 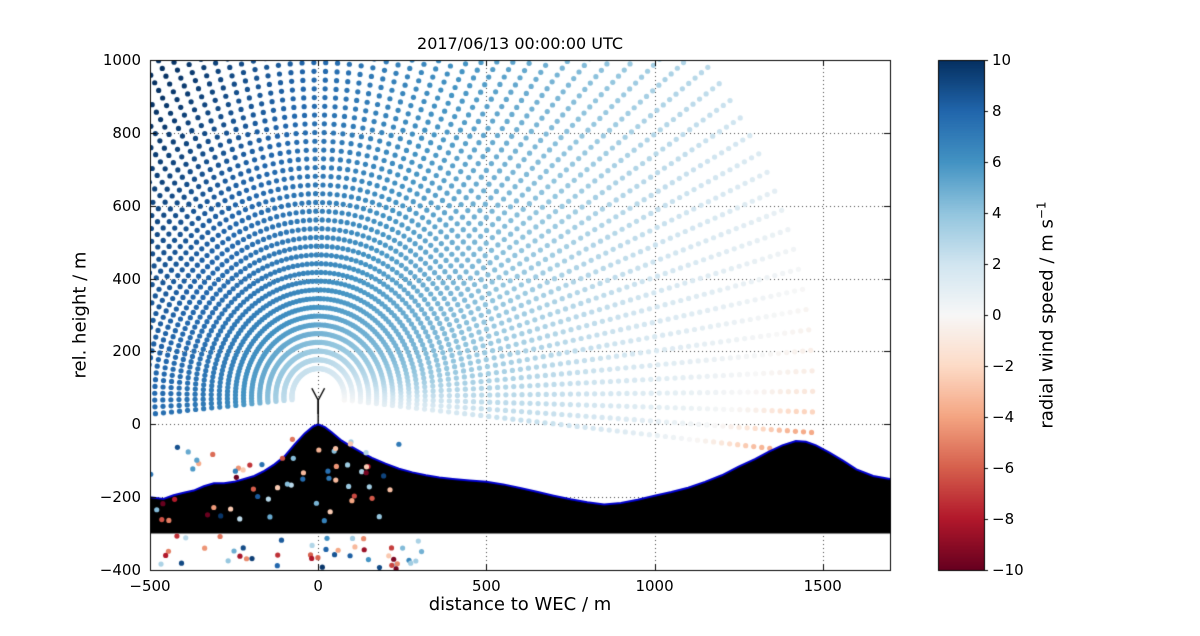 I want to click on colorbar-tick-label: 6, so click(x=997, y=162).